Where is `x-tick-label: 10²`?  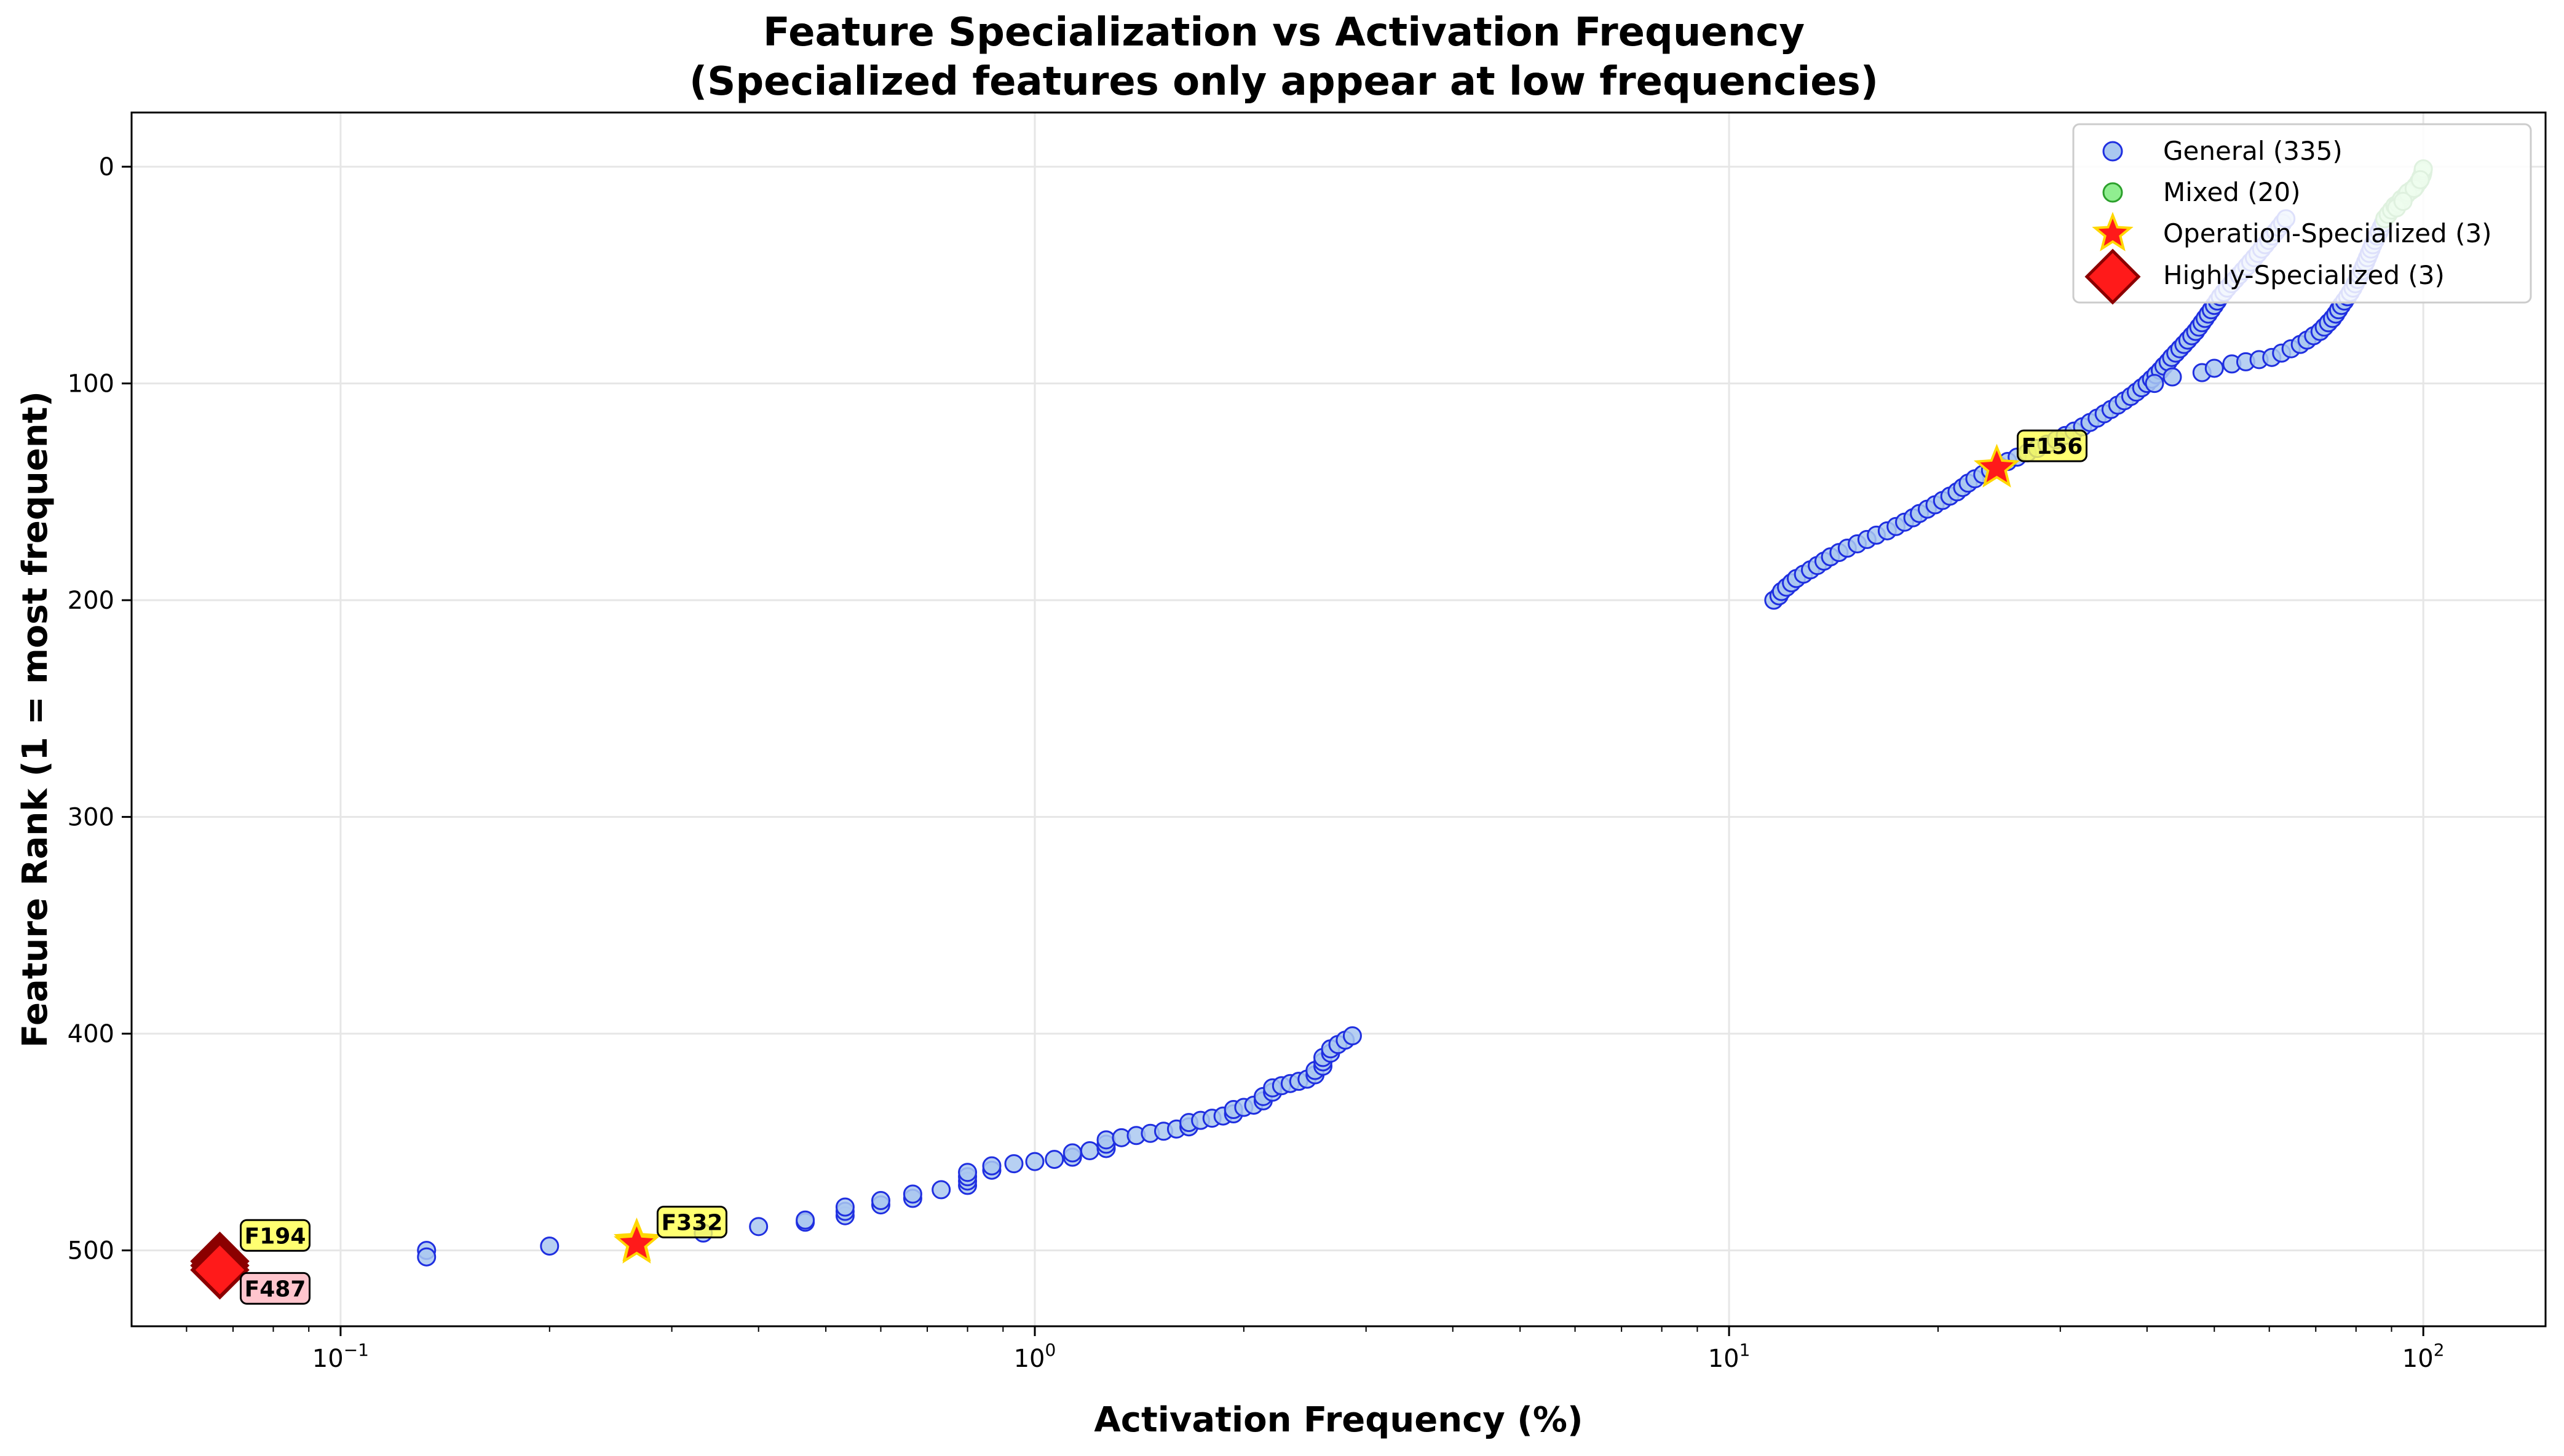
x-tick-label: 10² is located at coordinates (2424, 1357).